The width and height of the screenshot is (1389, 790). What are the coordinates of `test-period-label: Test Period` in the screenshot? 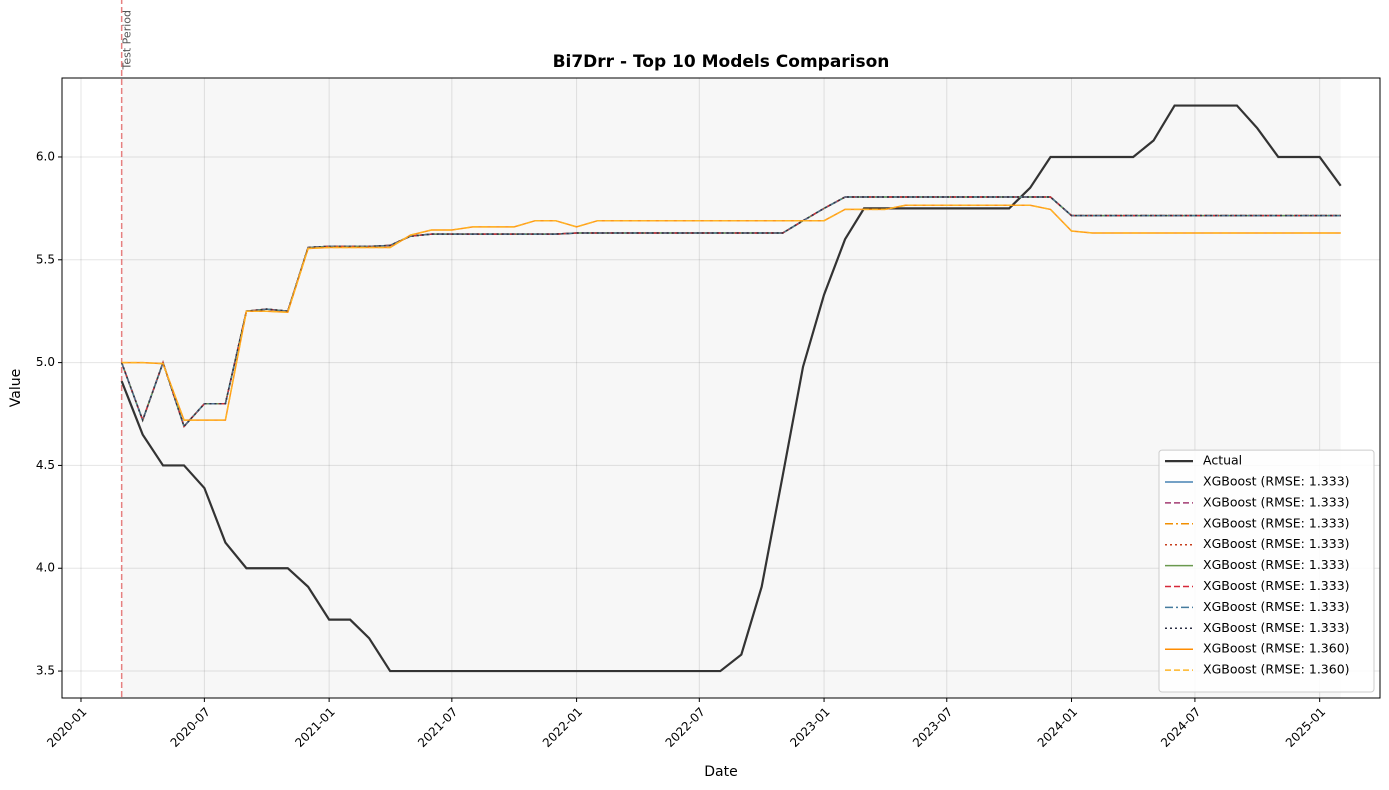 It's located at (127, 40).